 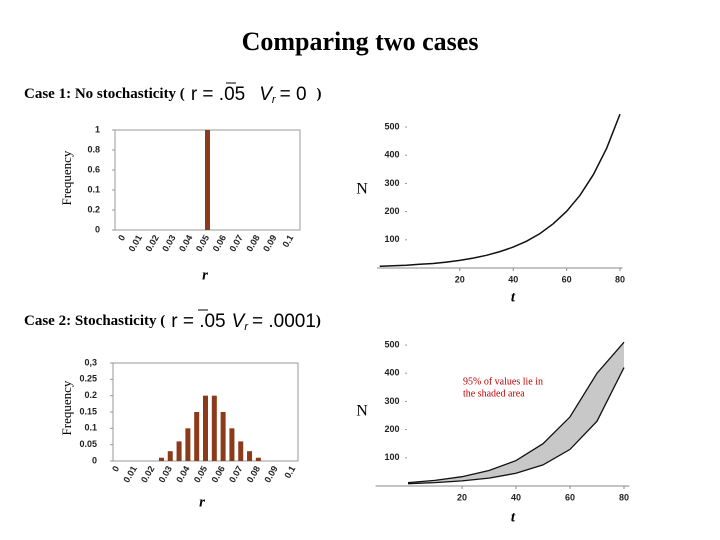 I want to click on case1-close: ), so click(x=319, y=94).